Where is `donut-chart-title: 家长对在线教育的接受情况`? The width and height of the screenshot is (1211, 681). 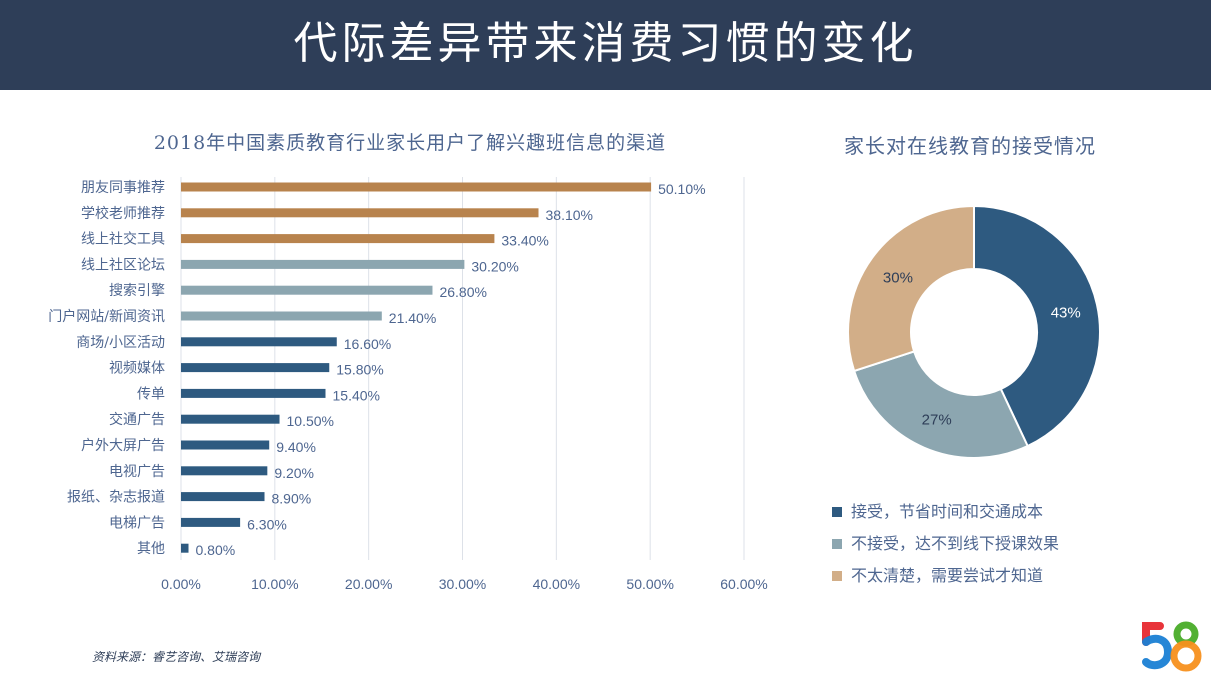
donut-chart-title: 家长对在线教育的接受情况 is located at coordinates (970, 146).